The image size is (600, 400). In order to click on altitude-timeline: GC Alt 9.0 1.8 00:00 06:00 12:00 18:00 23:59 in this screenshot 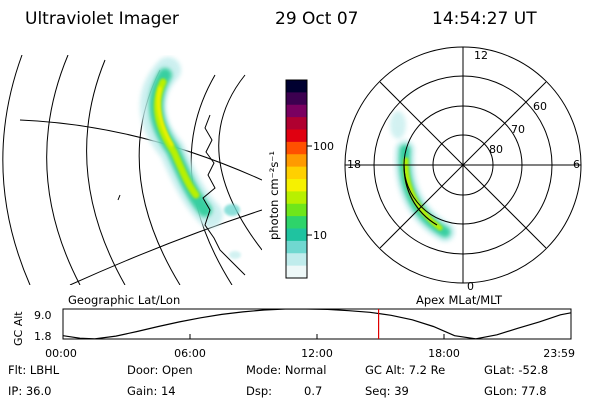, I will do `click(293, 334)`.